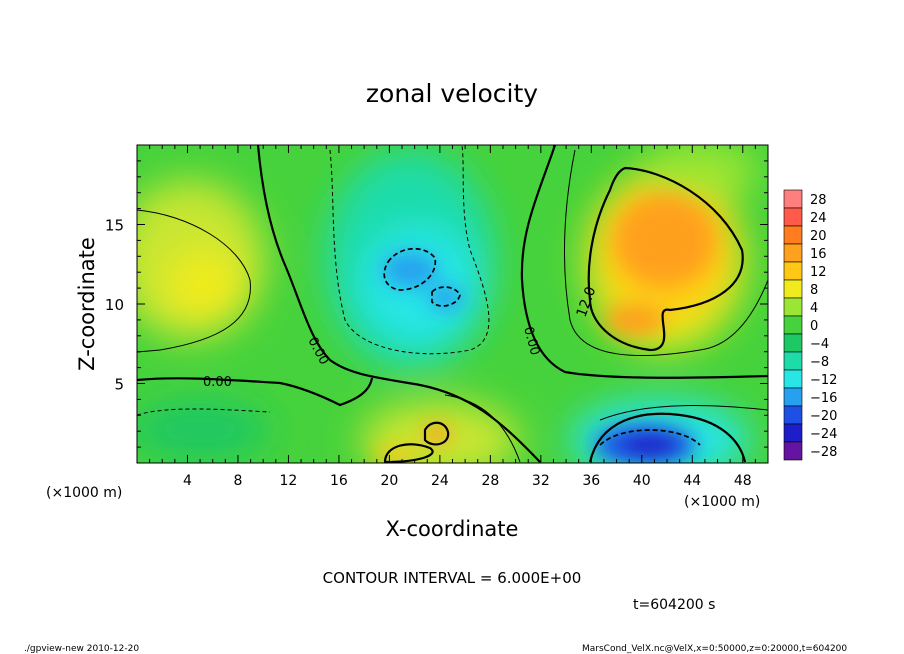  What do you see at coordinates (84, 493) in the screenshot?
I see `x-axis-unit-left: (×1000 m)` at bounding box center [84, 493].